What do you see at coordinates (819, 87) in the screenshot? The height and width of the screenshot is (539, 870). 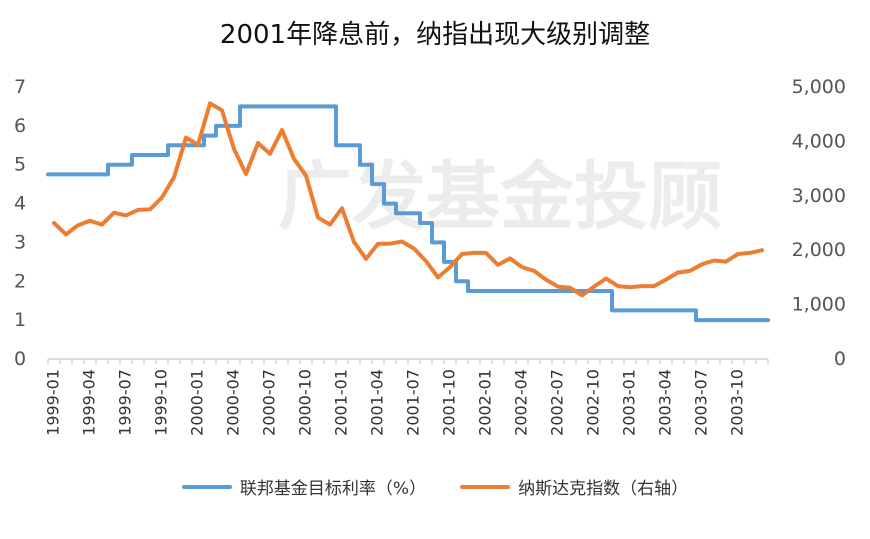 I see `y-right-tick-label: 5,000` at bounding box center [819, 87].